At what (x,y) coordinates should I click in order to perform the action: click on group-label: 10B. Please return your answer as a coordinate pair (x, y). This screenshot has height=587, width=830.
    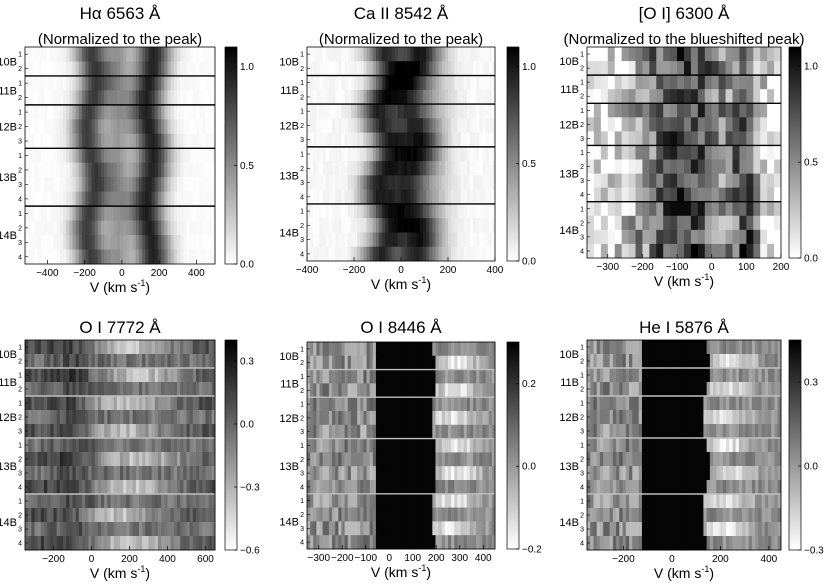
    Looking at the image, I should click on (289, 62).